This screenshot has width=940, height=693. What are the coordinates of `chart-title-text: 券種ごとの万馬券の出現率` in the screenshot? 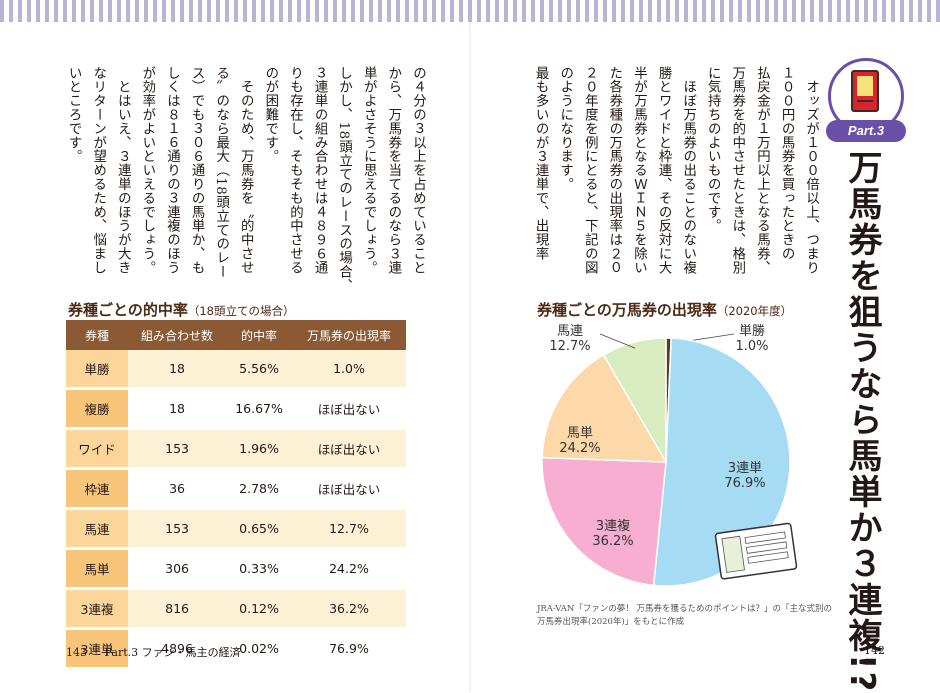 It's located at (627, 310).